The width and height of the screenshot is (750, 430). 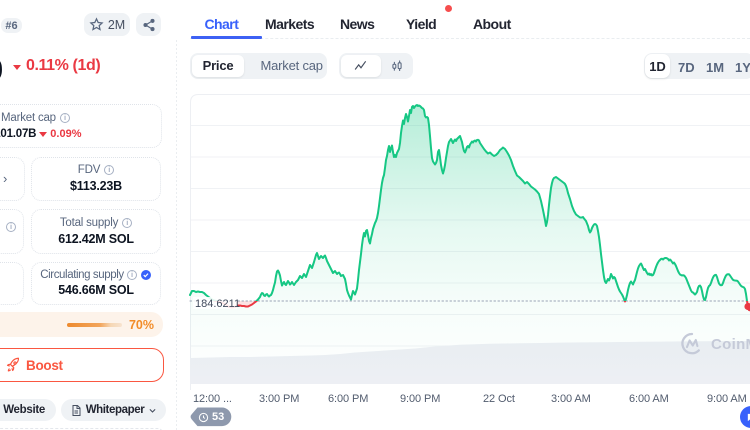 What do you see at coordinates (217, 304) in the screenshot?
I see `svg-text: 184.6211` at bounding box center [217, 304].